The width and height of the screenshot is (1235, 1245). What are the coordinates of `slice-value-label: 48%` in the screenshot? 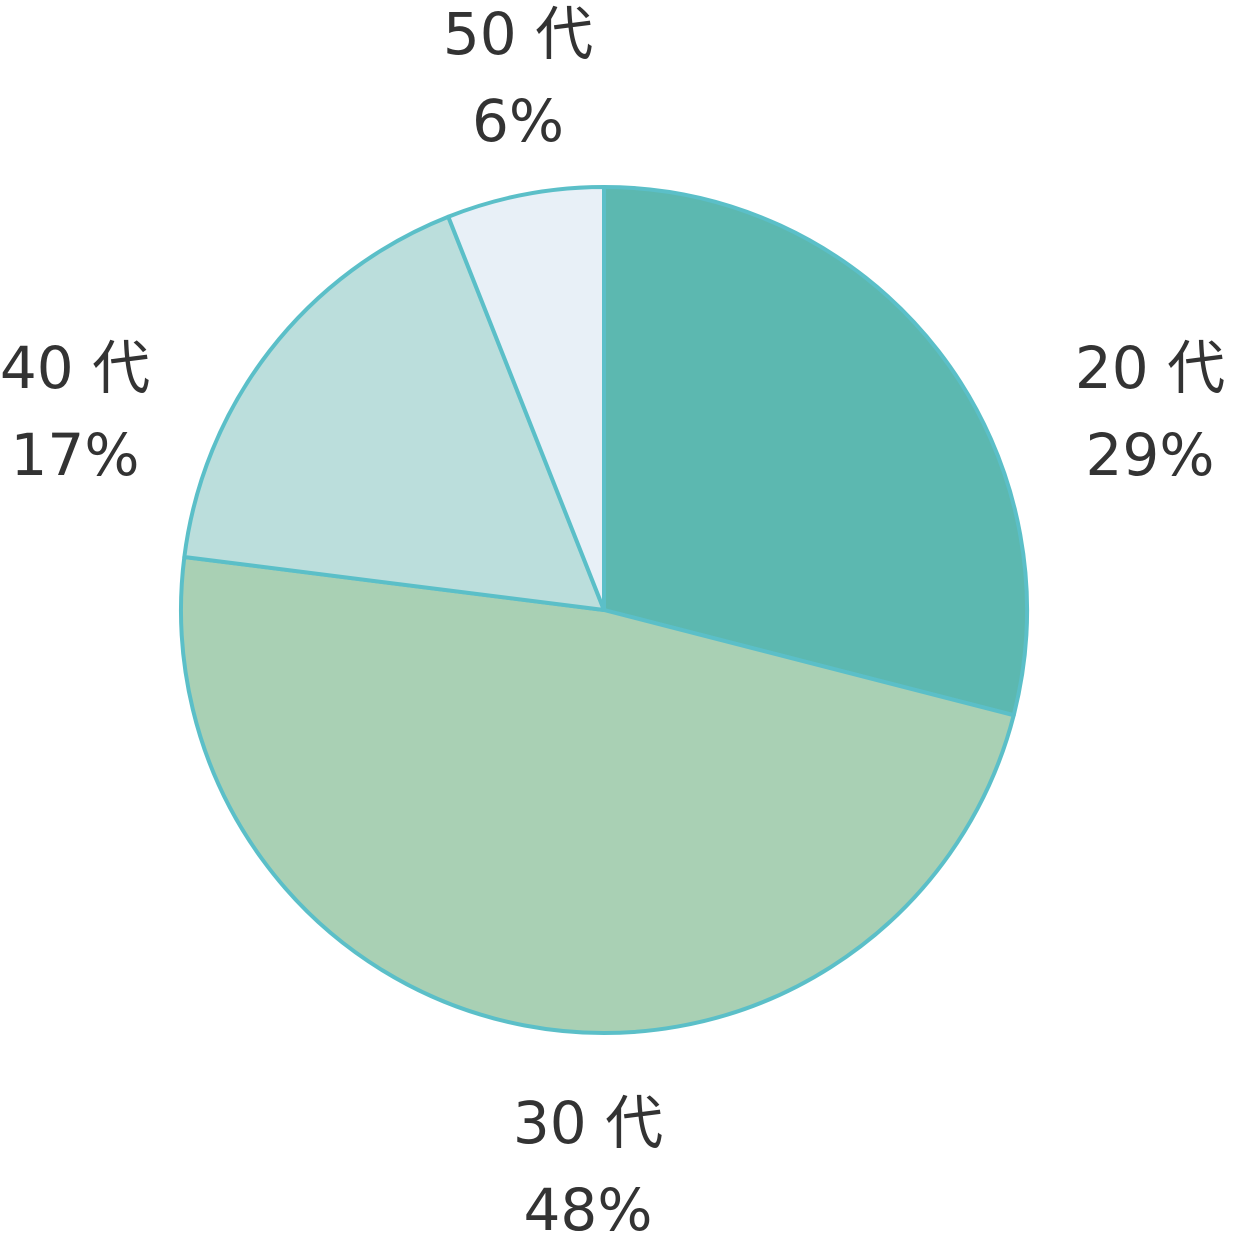 It's located at (588, 1210).